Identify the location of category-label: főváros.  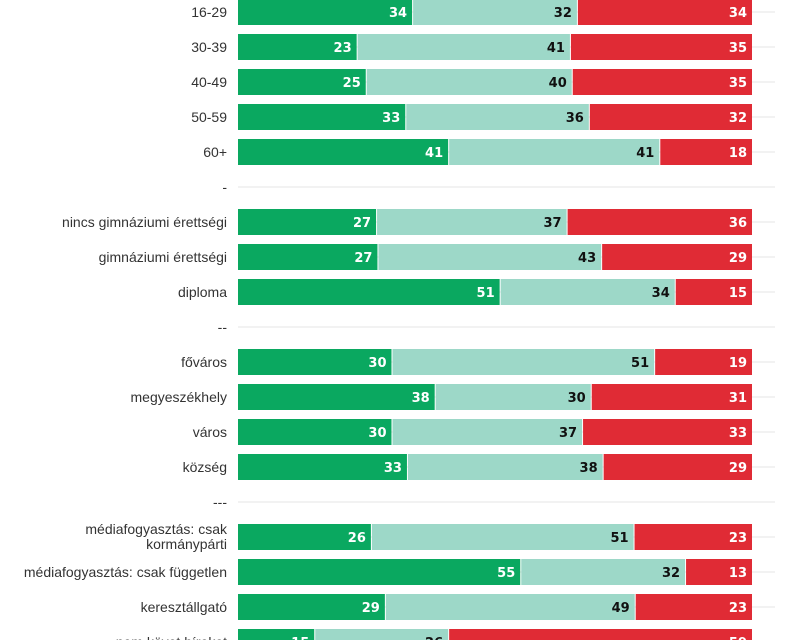
(204, 362).